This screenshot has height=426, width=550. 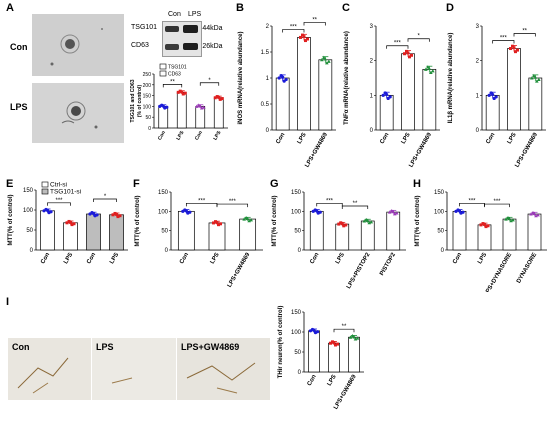 I want to click on y-tick-label-c-2: 2, so click(x=372, y=62).